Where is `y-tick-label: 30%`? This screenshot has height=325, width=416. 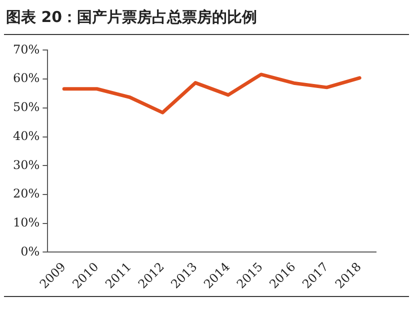 y-tick-label: 30% is located at coordinates (26, 165).